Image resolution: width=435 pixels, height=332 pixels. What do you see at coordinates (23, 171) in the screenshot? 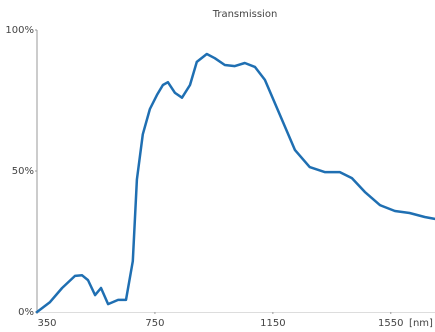
I see `y-tick-label: 50%` at bounding box center [23, 171].